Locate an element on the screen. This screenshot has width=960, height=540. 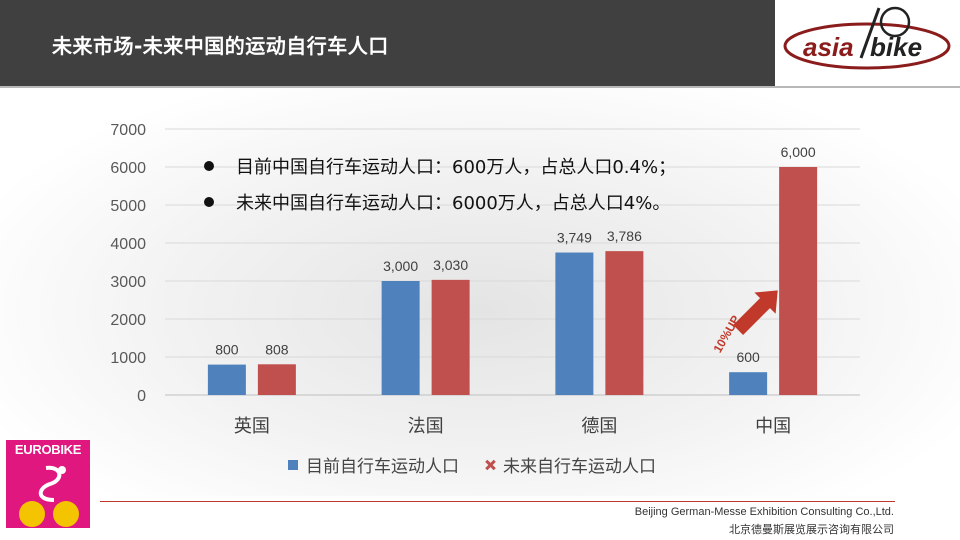
logo-ellipse is located at coordinates (867, 46).